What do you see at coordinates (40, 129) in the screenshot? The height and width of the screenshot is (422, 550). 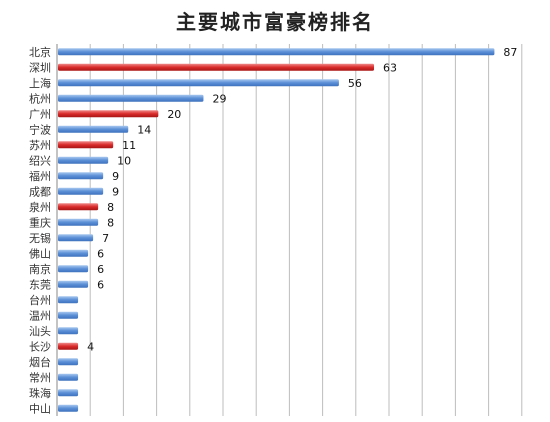 I see `category-label: 宁波` at bounding box center [40, 129].